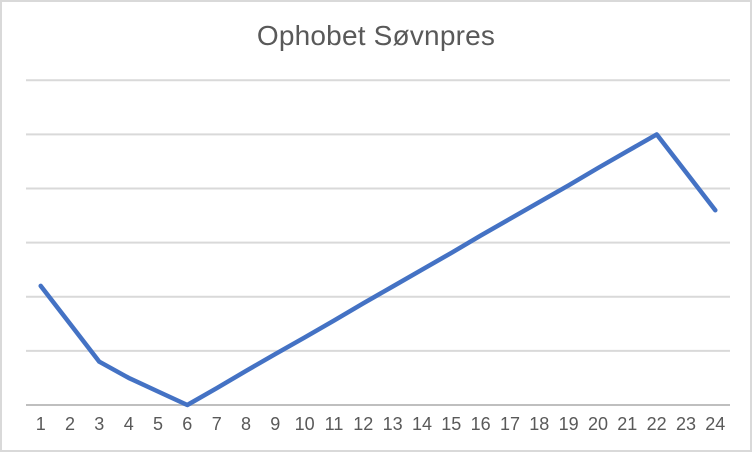 Image resolution: width=752 pixels, height=452 pixels. Describe the element at coordinates (393, 424) in the screenshot. I see `x-tick-label: 13` at that location.